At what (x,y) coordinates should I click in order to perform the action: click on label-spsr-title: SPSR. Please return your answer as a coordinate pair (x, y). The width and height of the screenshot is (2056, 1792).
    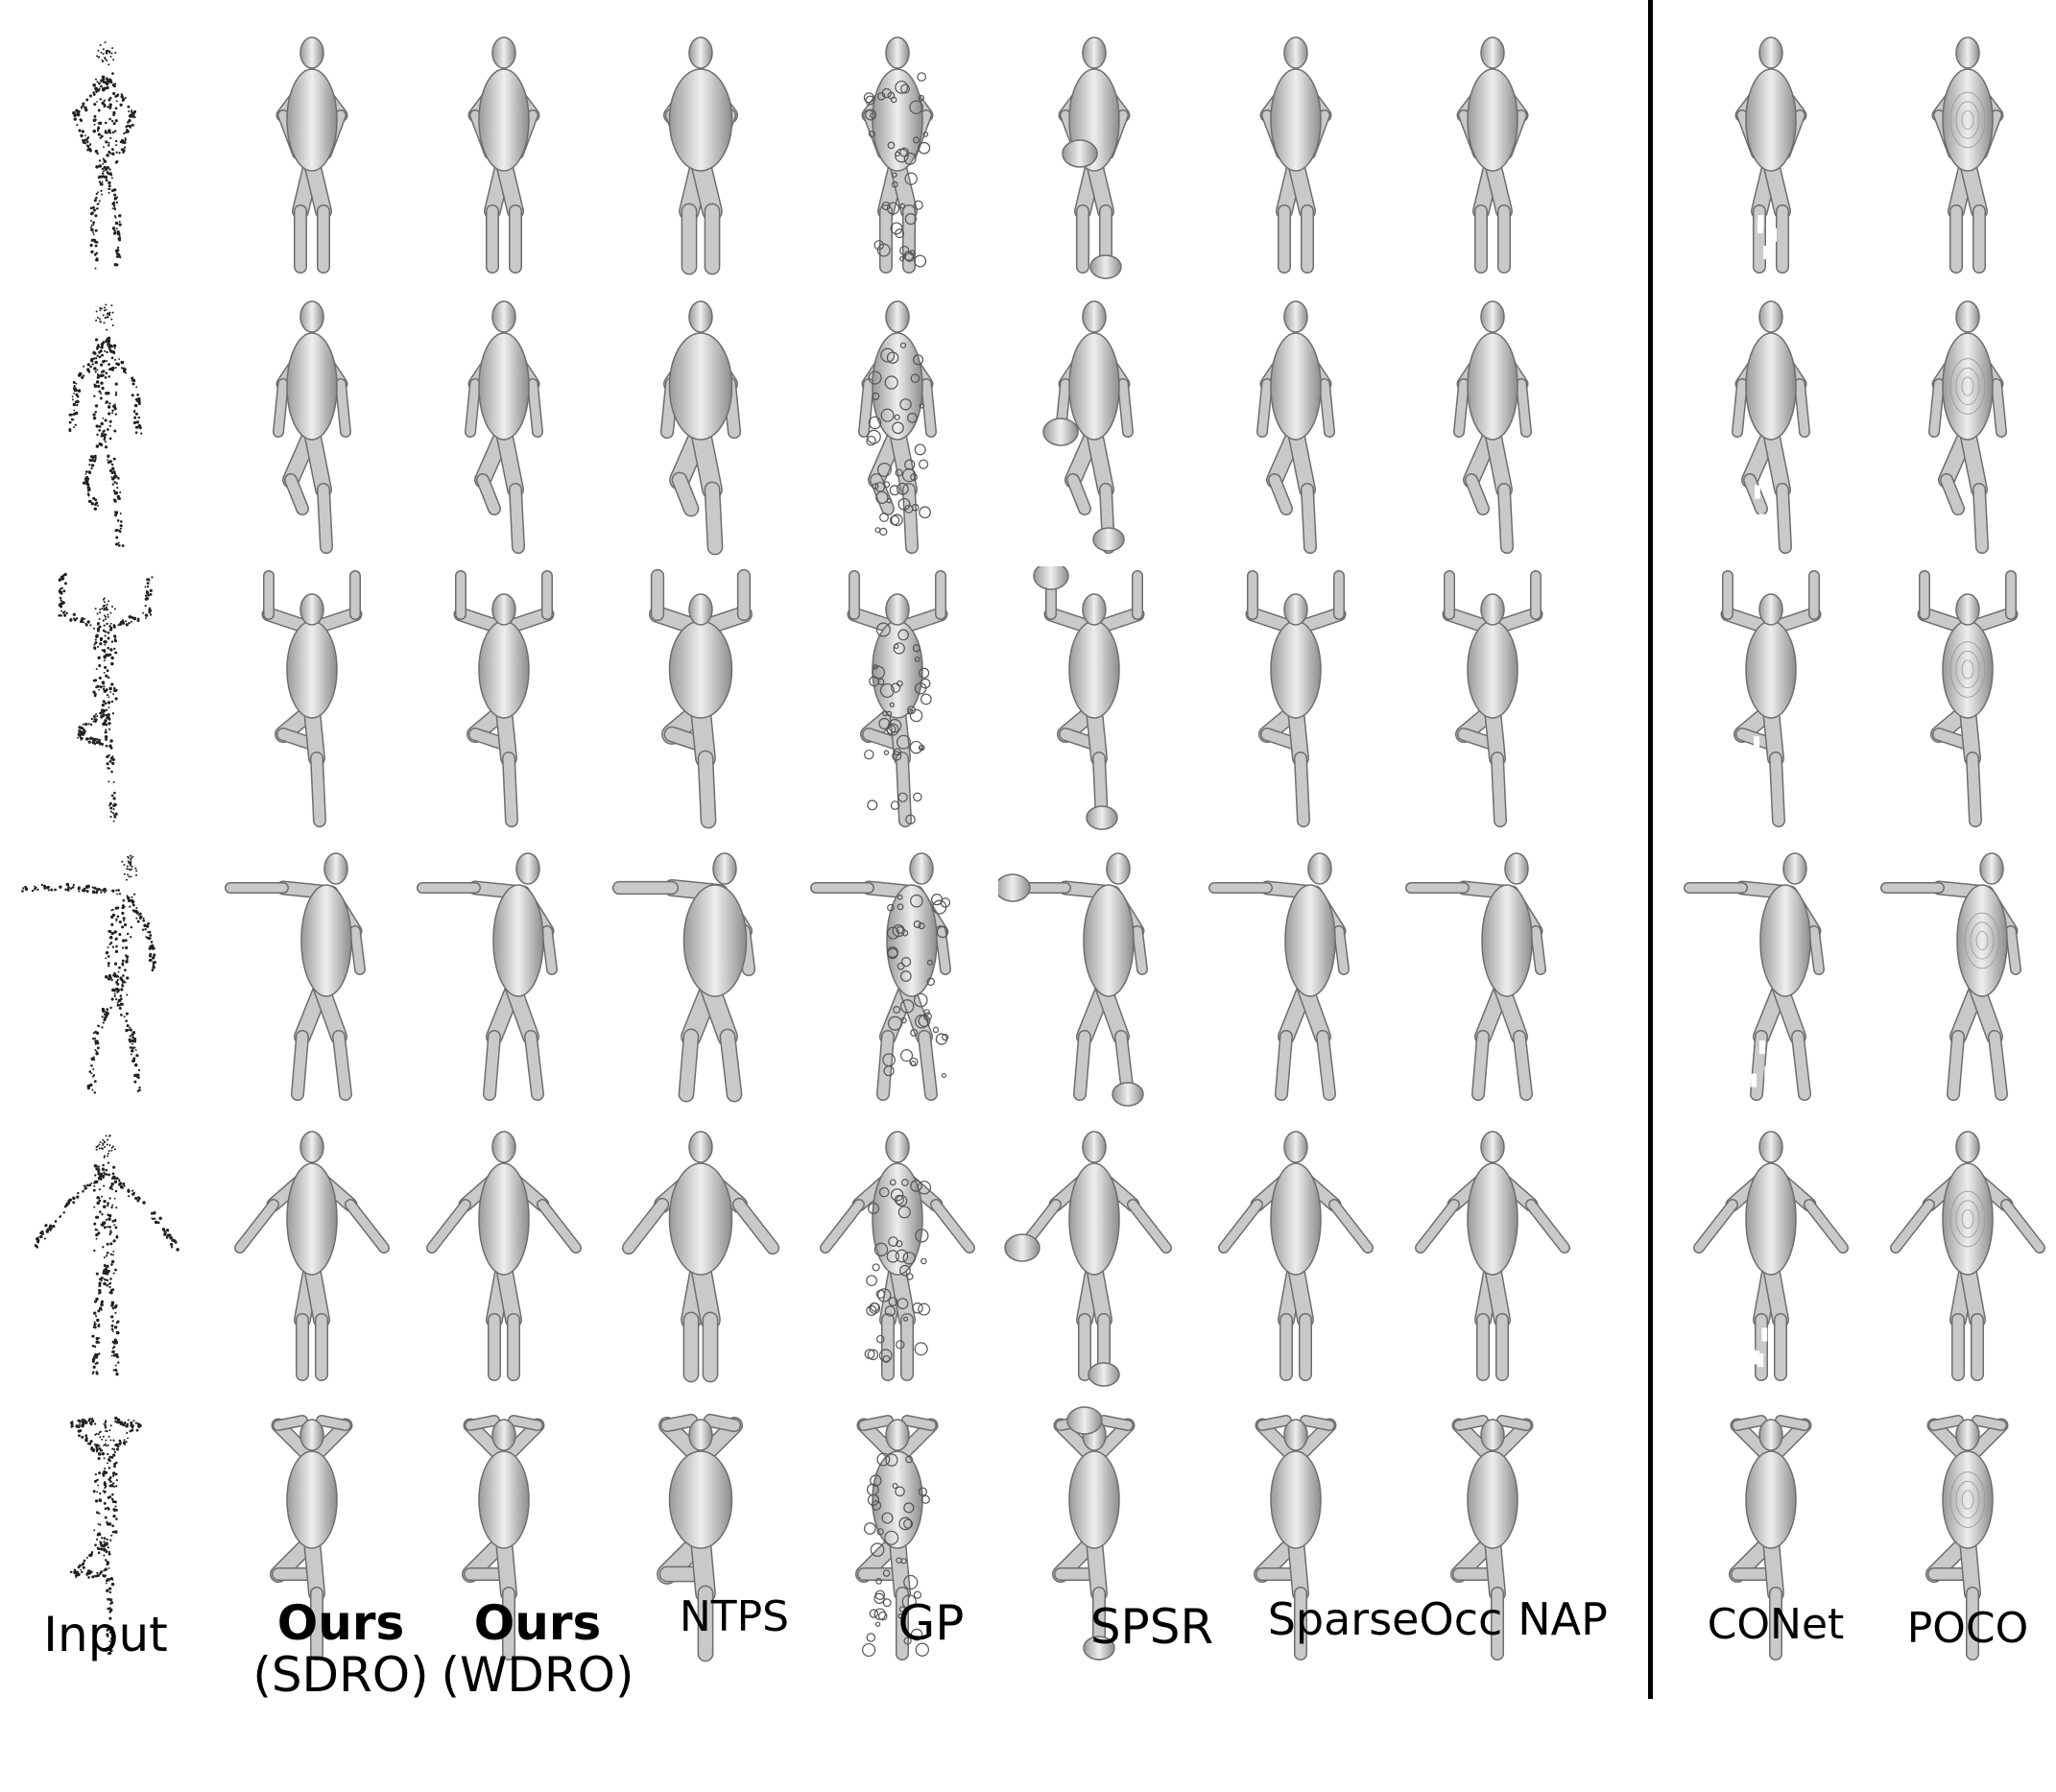
    Looking at the image, I should click on (1151, 1627).